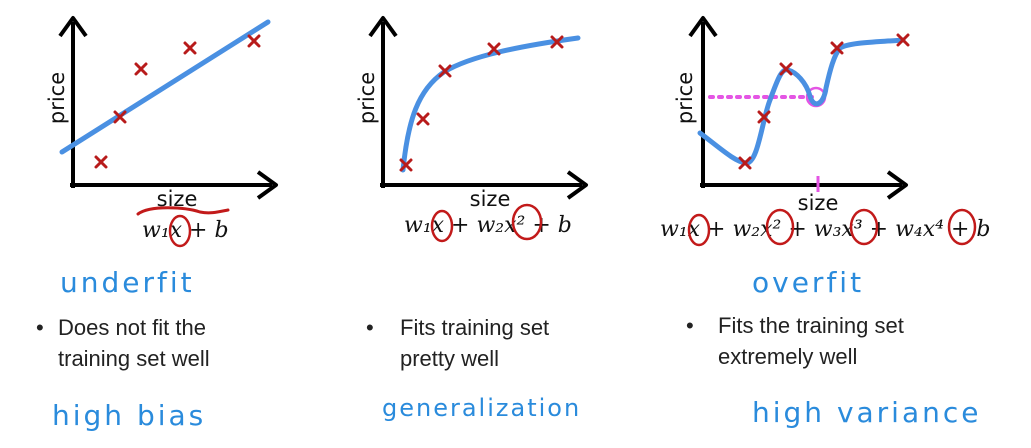 Image resolution: width=1031 pixels, height=448 pixels. Describe the element at coordinates (488, 225) in the screenshot. I see `equation-quadratic: w₁x + w₂x² + b` at that location.